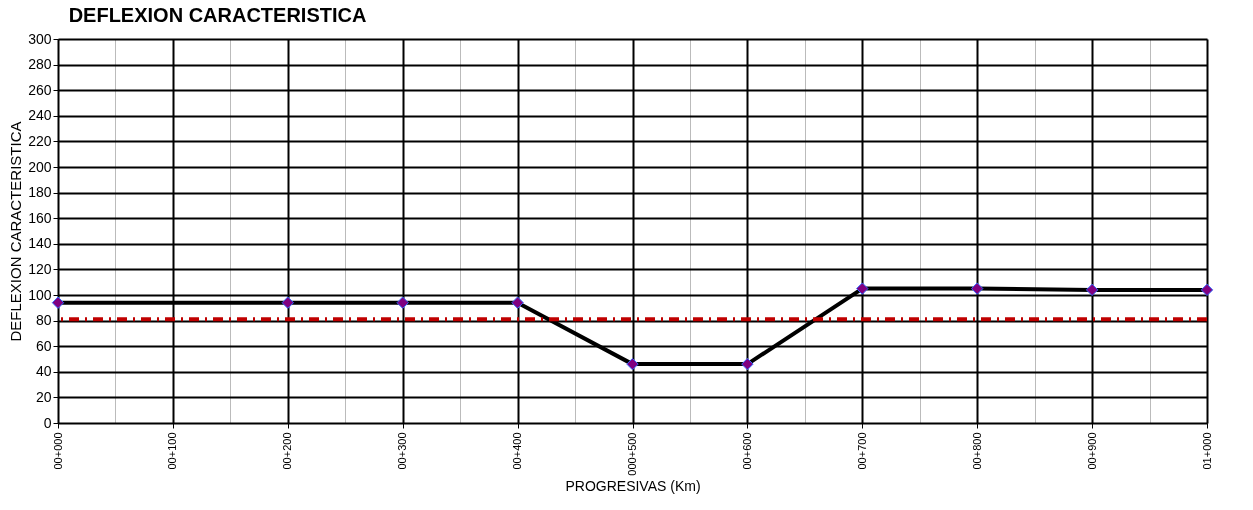 The image size is (1253, 510). Describe the element at coordinates (40, 38) in the screenshot. I see `y-tick-label: 300` at that location.